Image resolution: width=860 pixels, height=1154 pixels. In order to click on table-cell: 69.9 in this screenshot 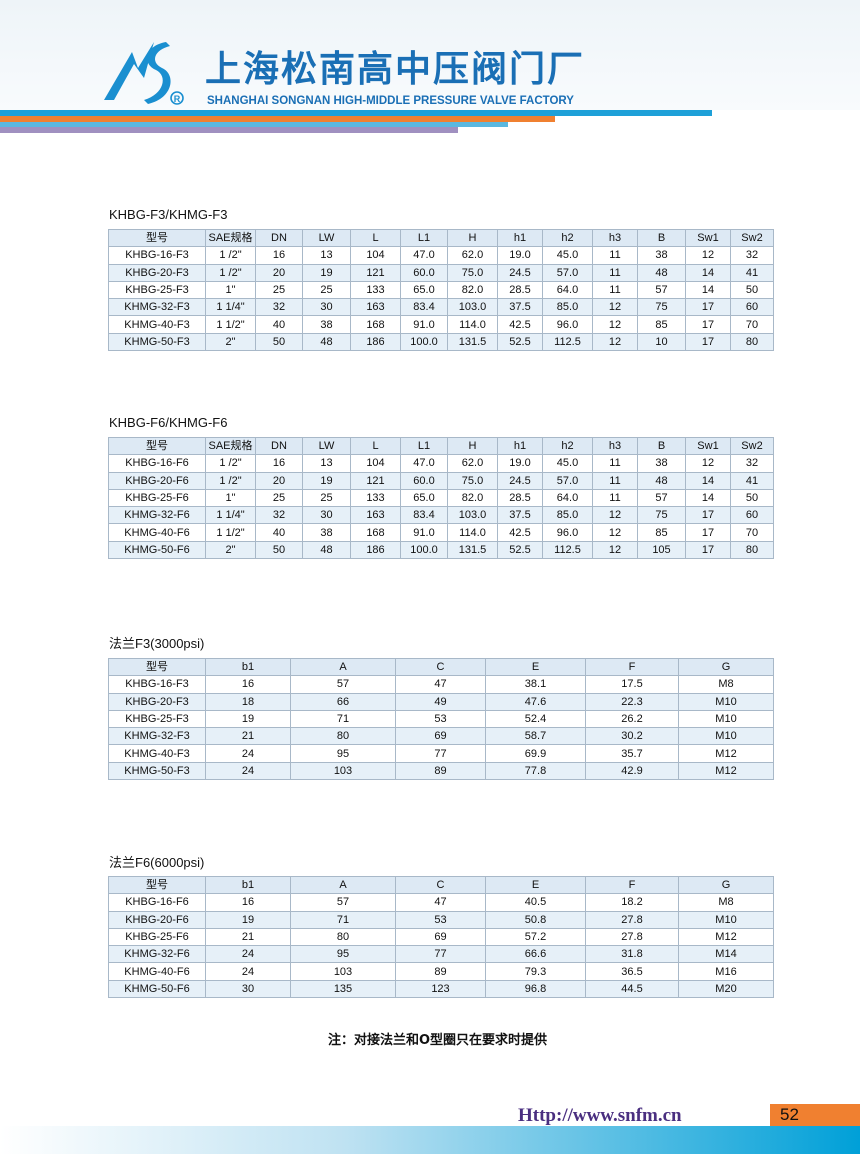, I will do `click(535, 753)`.